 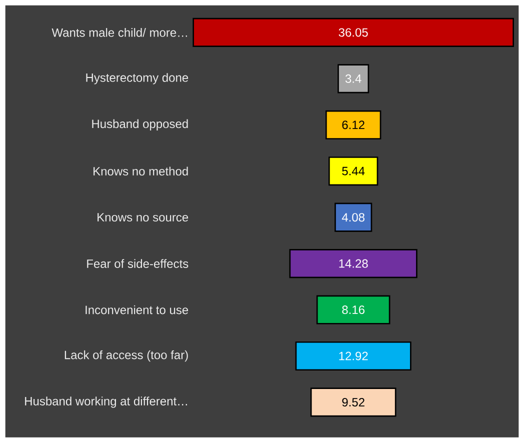 I want to click on category-label: Knows no source, so click(x=143, y=217).